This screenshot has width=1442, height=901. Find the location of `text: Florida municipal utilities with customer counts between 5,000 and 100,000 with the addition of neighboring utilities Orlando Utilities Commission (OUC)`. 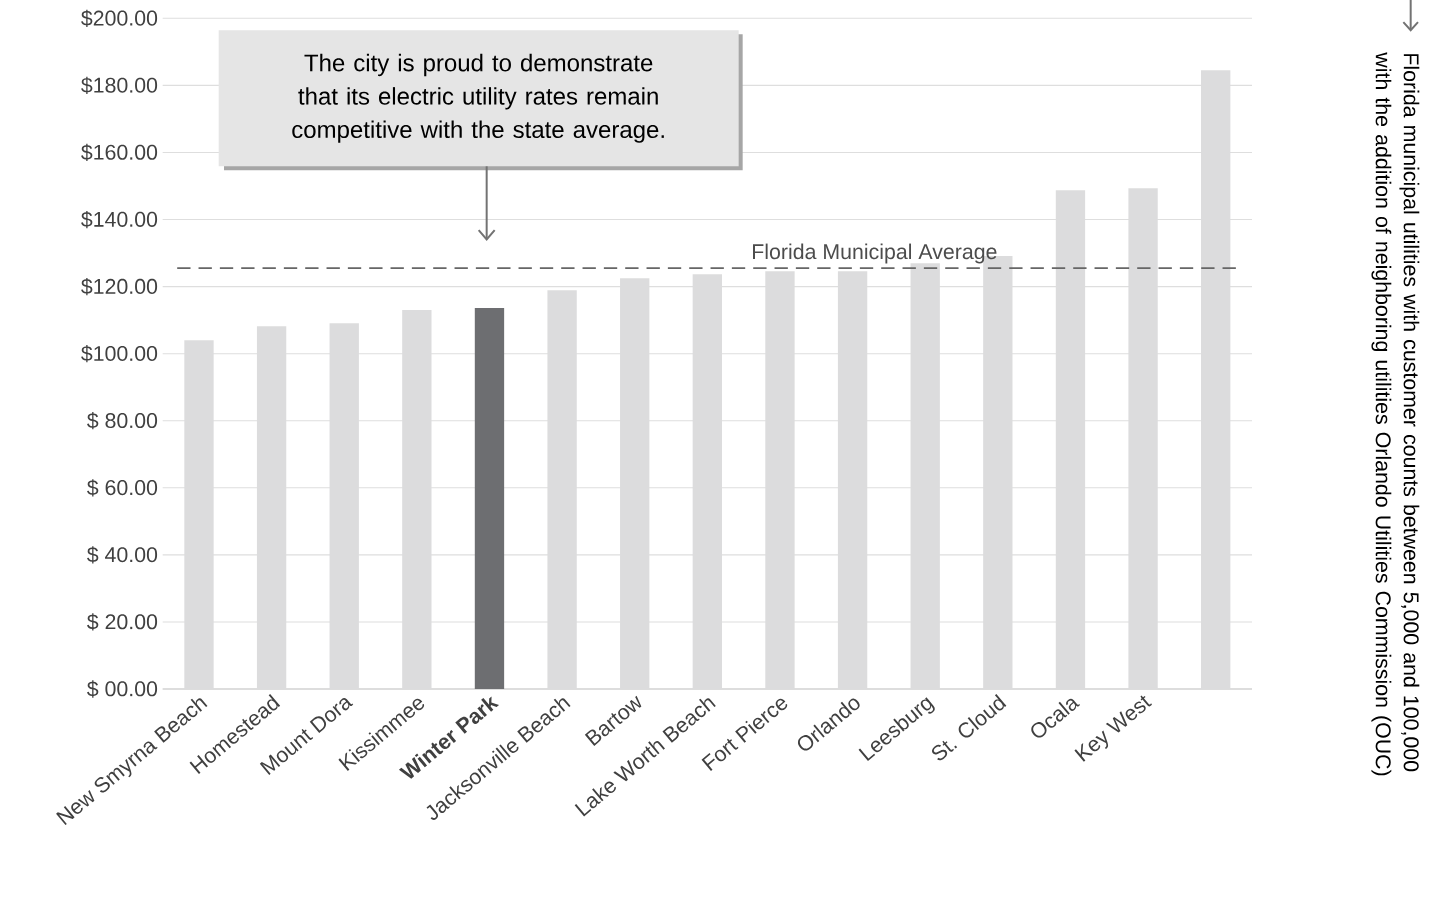

text: Florida municipal utilities with customer counts between 5,000 and 100,000 with the addition of neighboring utilities Orlando Utilities Commission (OUC) is located at coordinates (1395, 414).